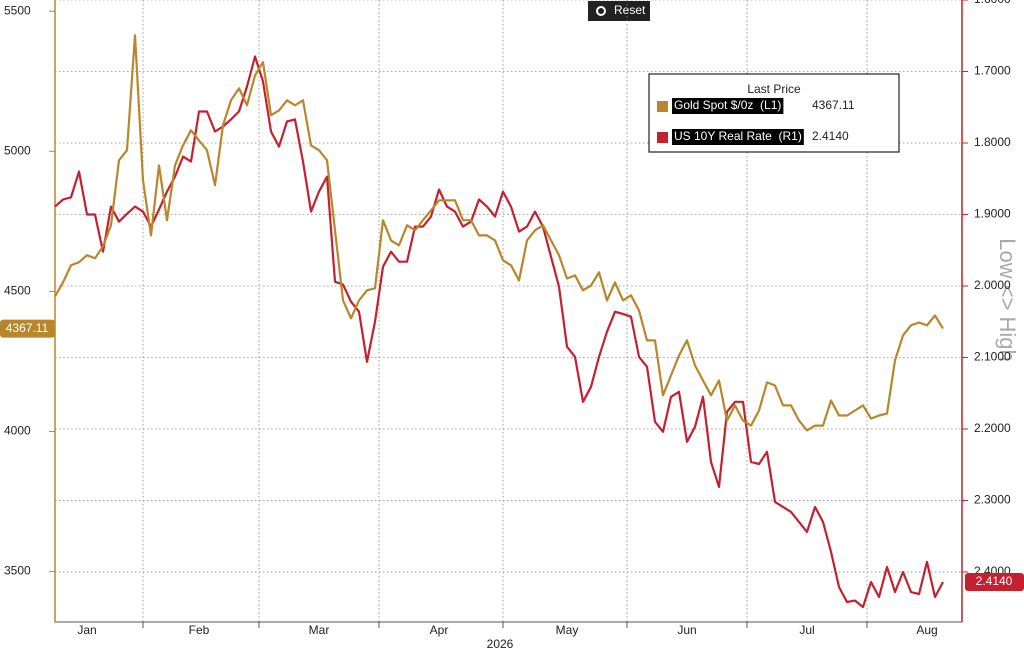 This screenshot has width=1024, height=652. What do you see at coordinates (500, 644) in the screenshot?
I see `x-axis-label: 2026` at bounding box center [500, 644].